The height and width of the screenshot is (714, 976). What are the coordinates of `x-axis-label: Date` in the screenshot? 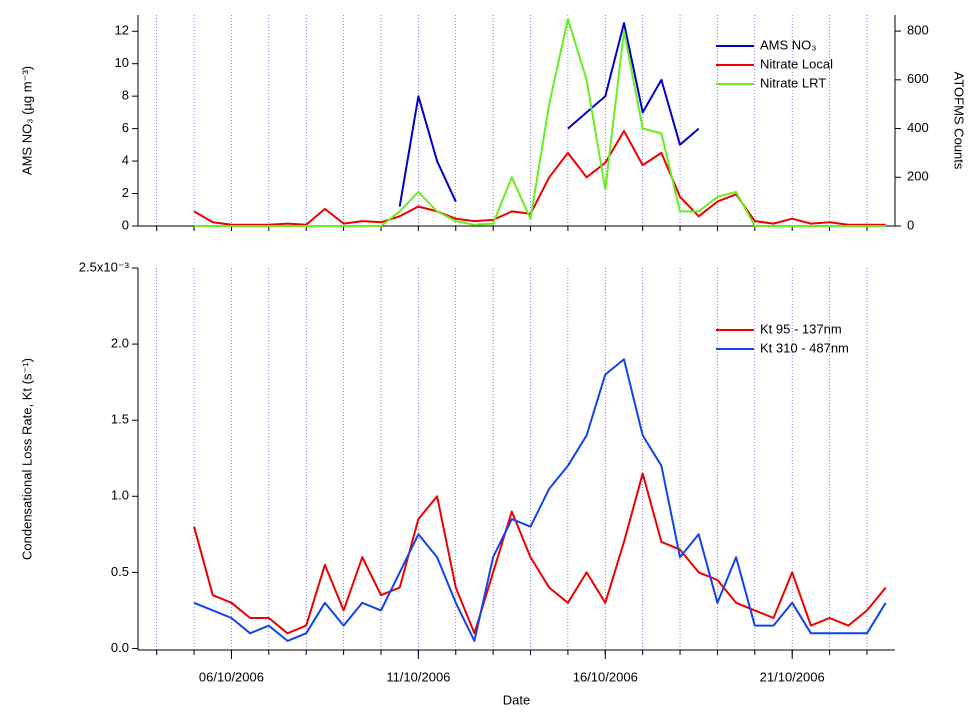 It's located at (516, 699).